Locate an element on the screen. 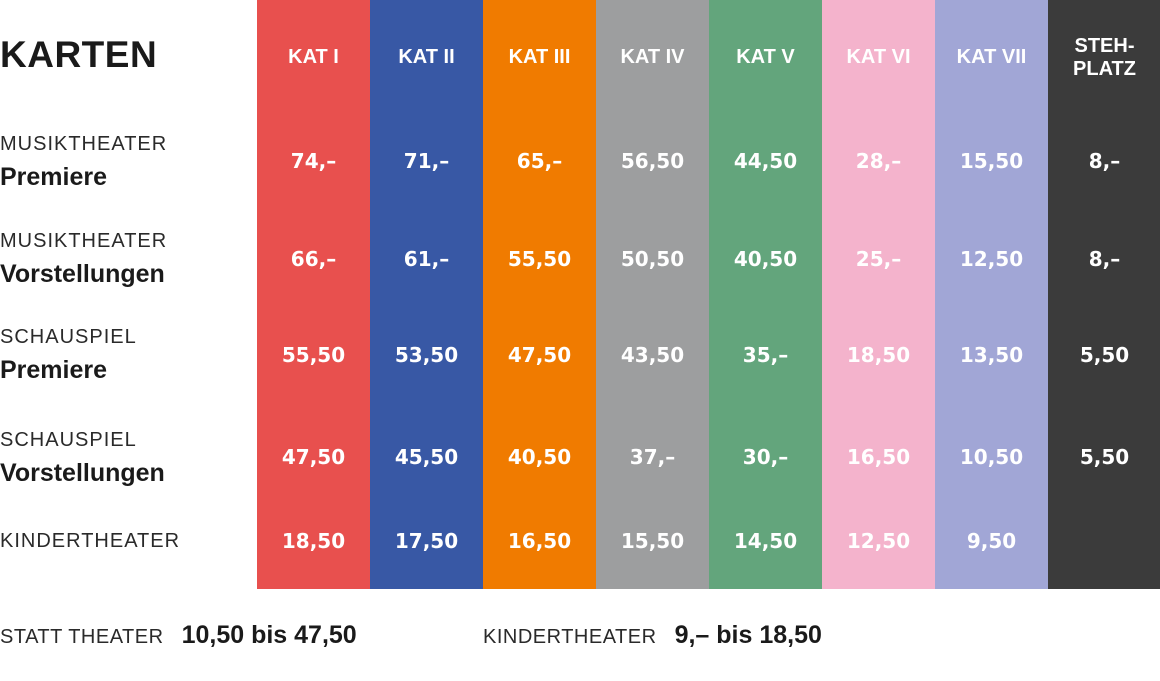  row-label-schauspiel-premiere: SCHAUSPIEL Premiere is located at coordinates (68, 355).